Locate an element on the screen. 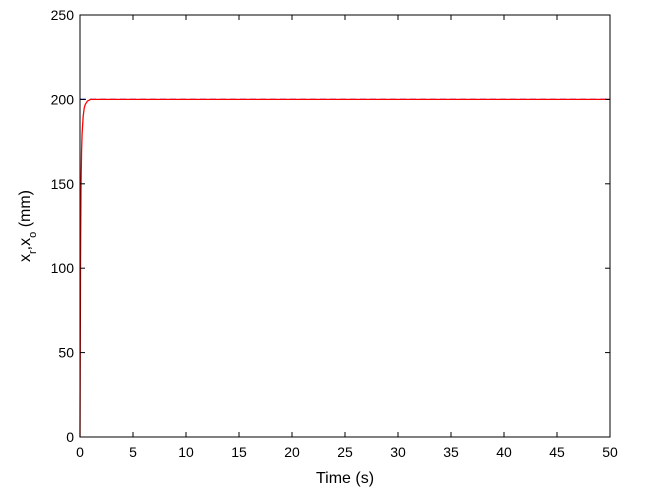  y-axis-label-part: x is located at coordinates (25, 258).